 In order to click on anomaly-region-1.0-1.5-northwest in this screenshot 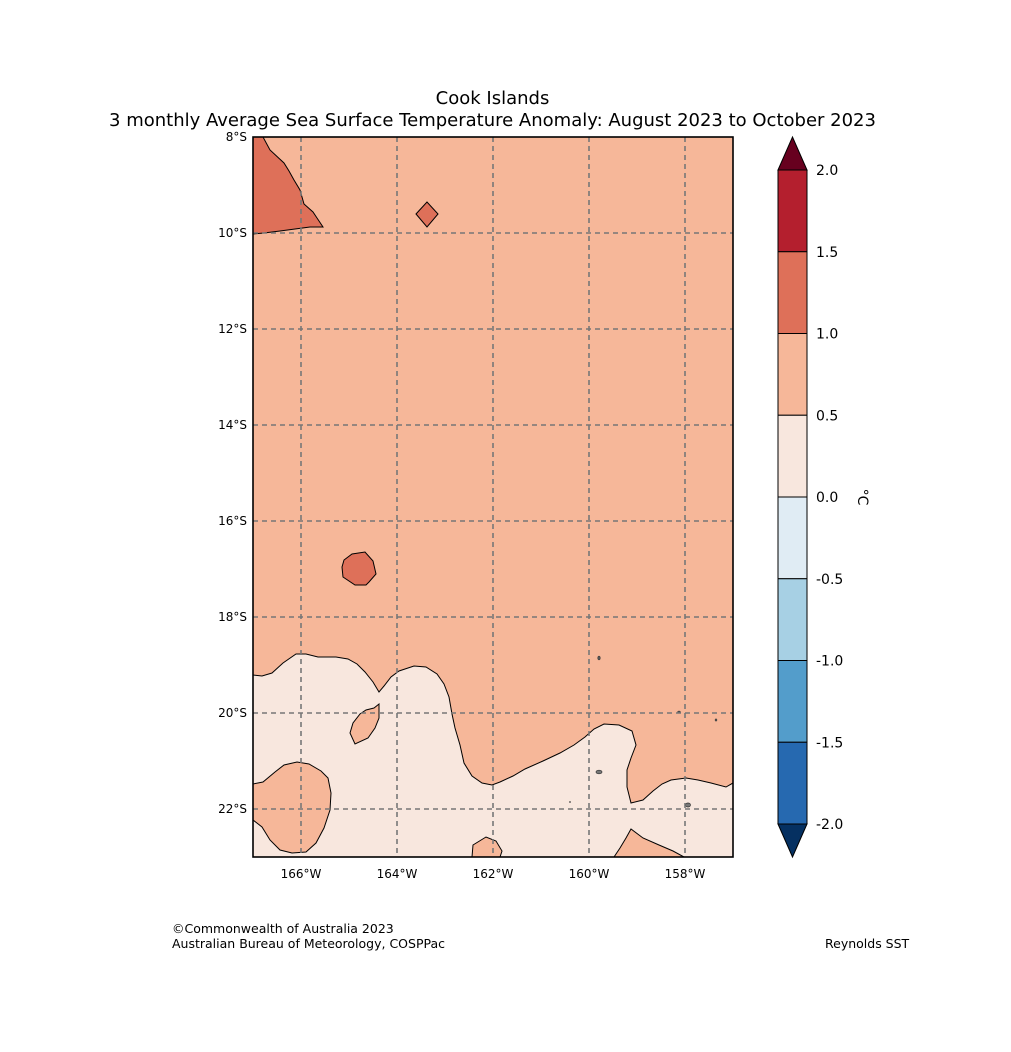, I will do `click(288, 186)`.